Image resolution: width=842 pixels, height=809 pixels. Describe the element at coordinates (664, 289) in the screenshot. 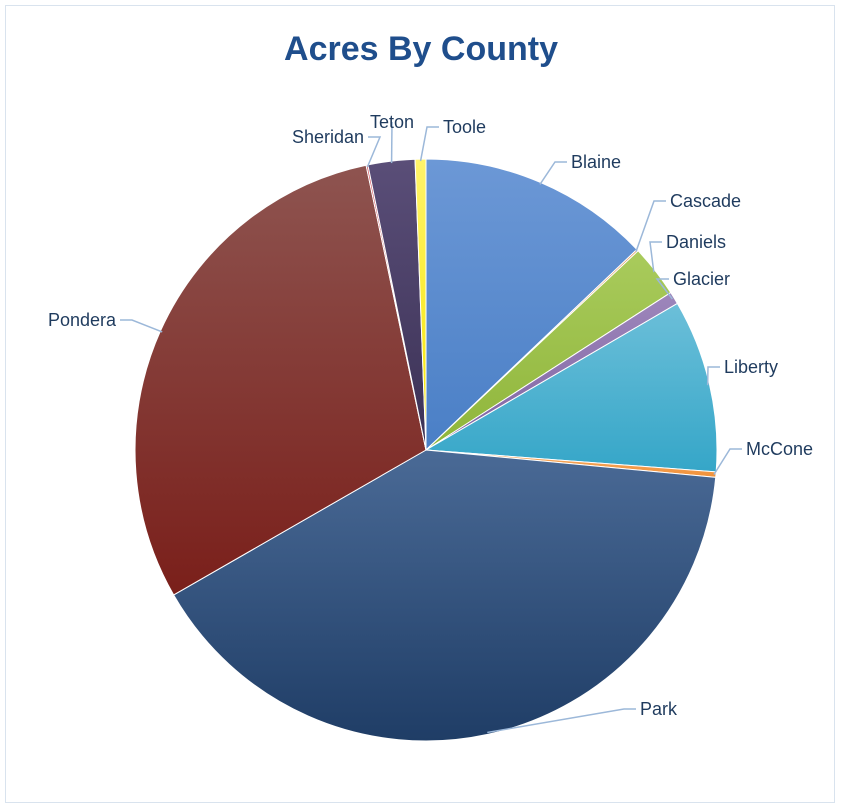

I see `leader-line-glacier` at that location.